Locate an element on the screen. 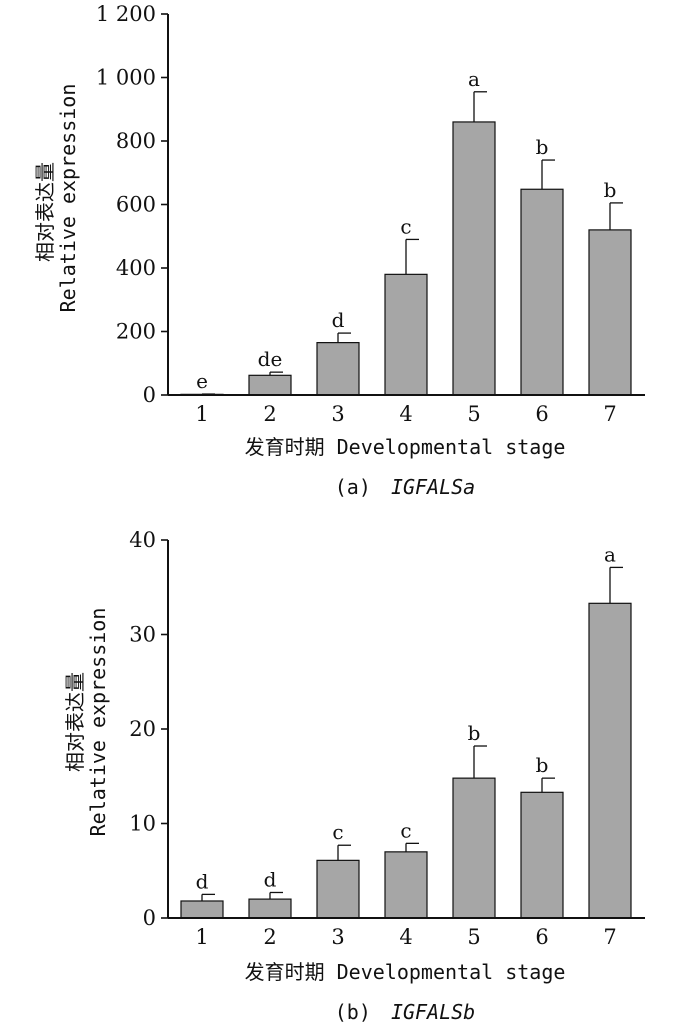  panel-b-caption: (b) IGFALSb is located at coordinates (405, 1012).